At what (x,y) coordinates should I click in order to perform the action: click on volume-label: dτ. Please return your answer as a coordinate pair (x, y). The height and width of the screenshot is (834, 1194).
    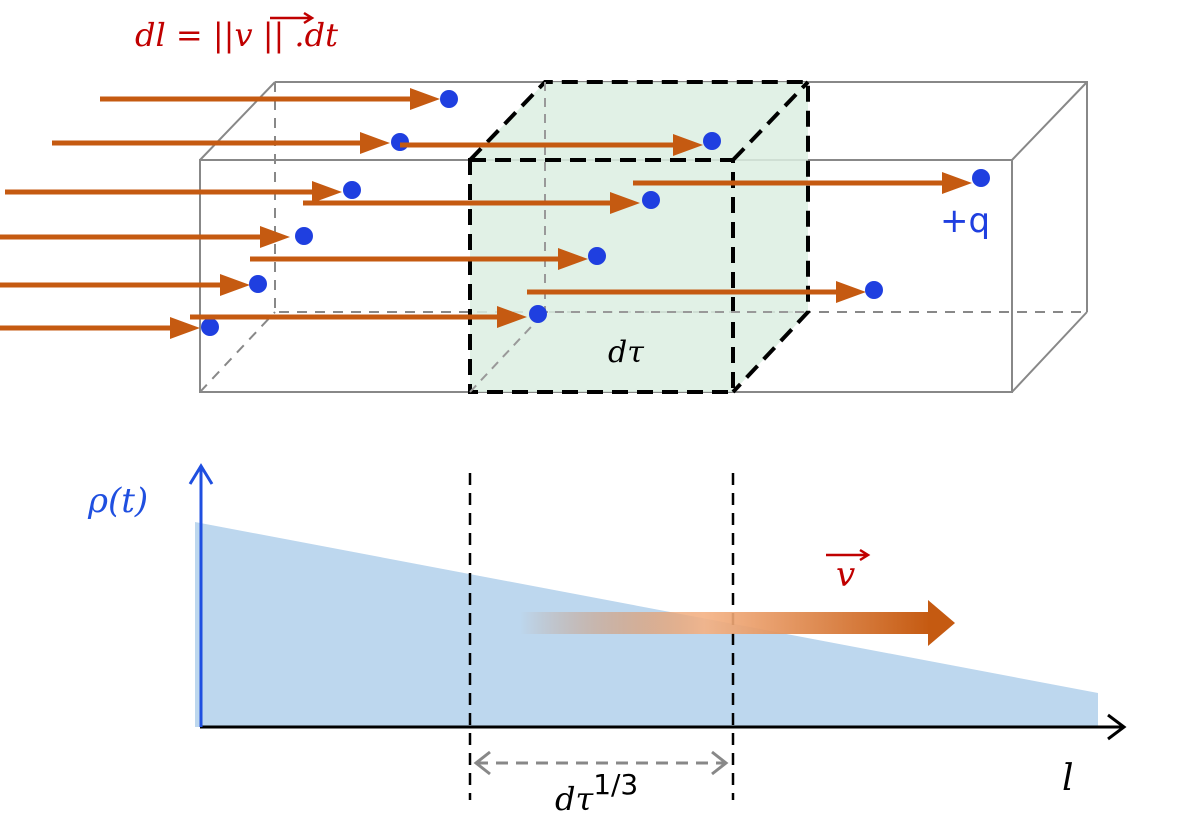
    Looking at the image, I should click on (626, 352).